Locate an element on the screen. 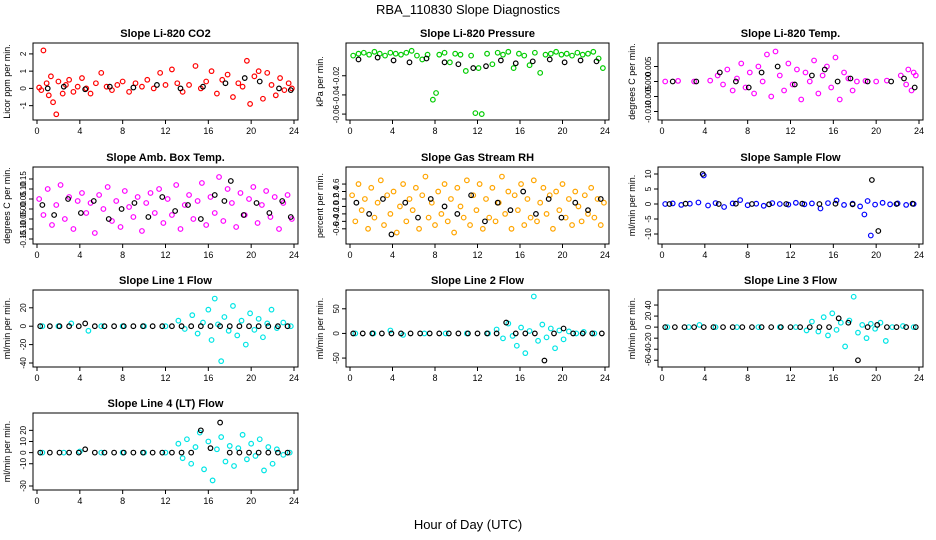  data-points is located at coordinates (165, 451).